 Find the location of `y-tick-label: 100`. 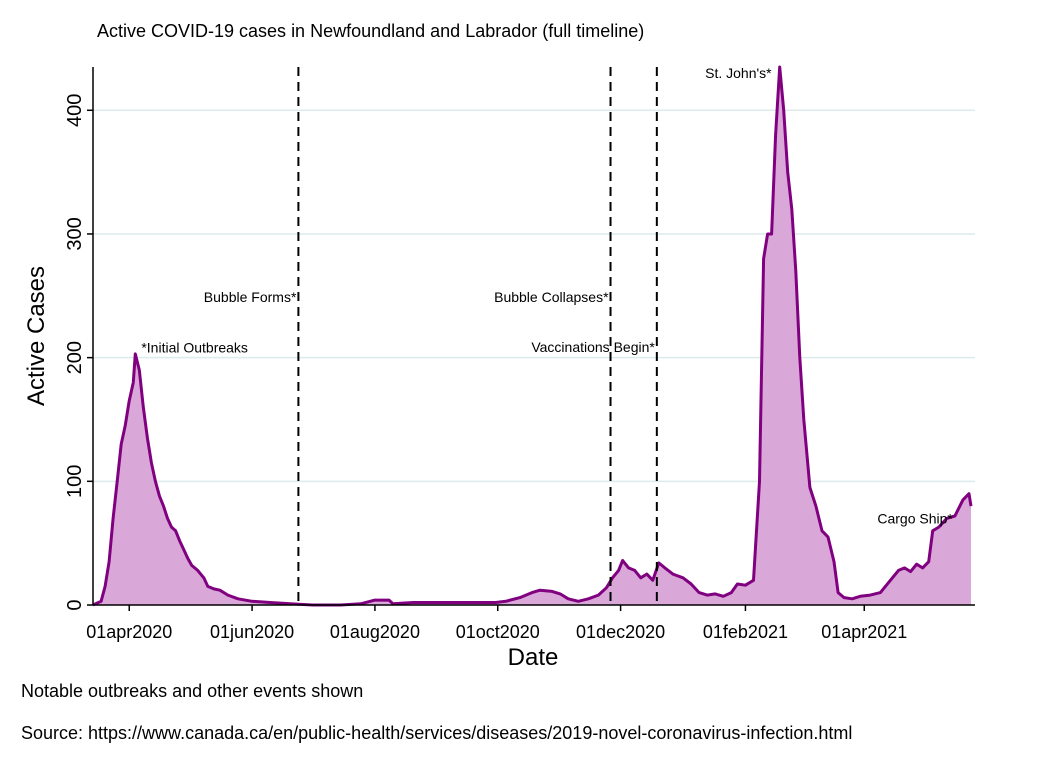

y-tick-label: 100 is located at coordinates (75, 481).